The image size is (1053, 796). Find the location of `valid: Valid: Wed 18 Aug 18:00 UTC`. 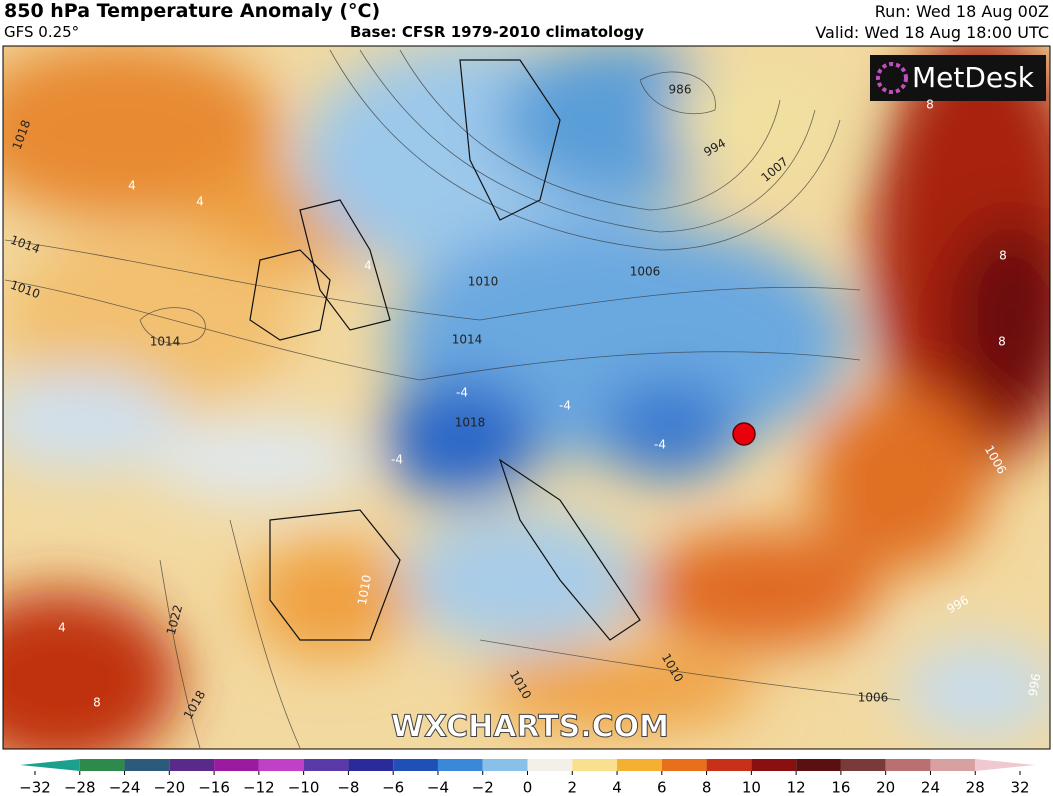

valid: Valid: Wed 18 Aug 18:00 UTC is located at coordinates (932, 32).